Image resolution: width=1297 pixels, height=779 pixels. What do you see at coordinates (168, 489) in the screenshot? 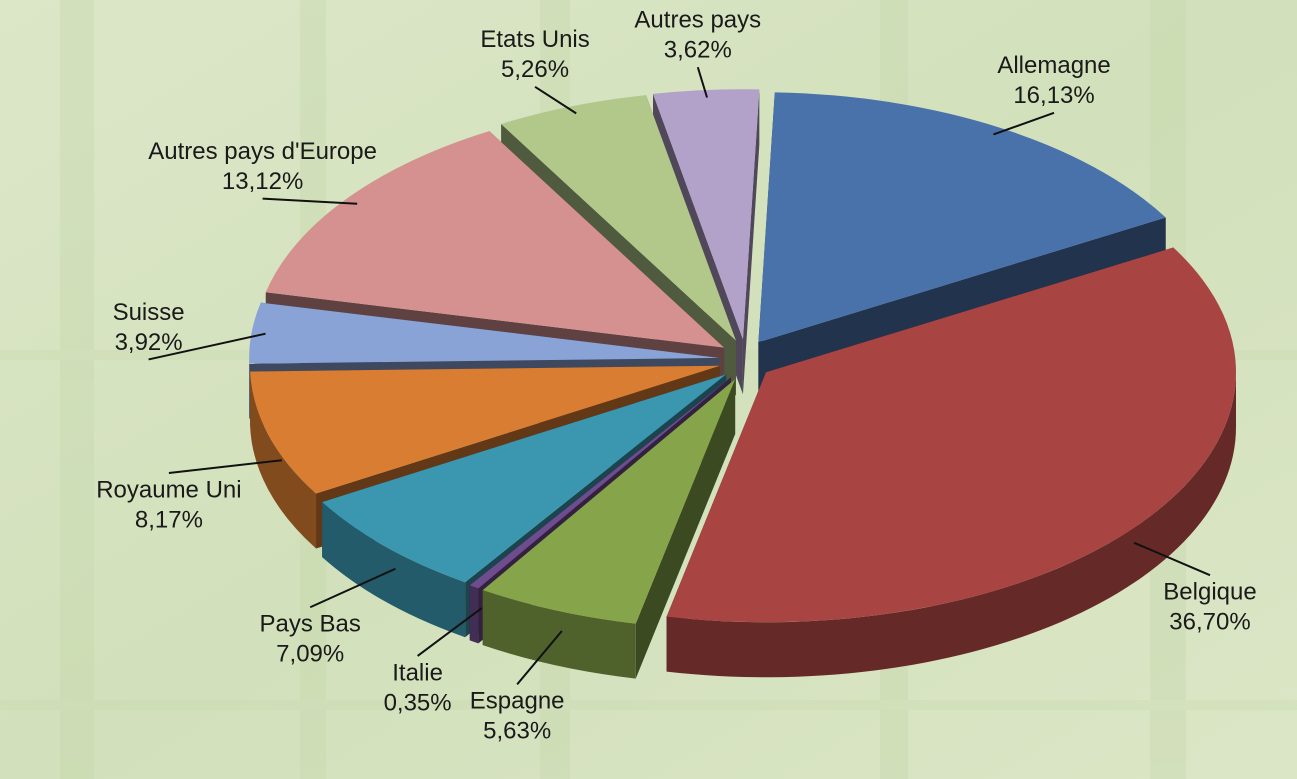
I see `slice-label: Royaume Uni` at bounding box center [168, 489].